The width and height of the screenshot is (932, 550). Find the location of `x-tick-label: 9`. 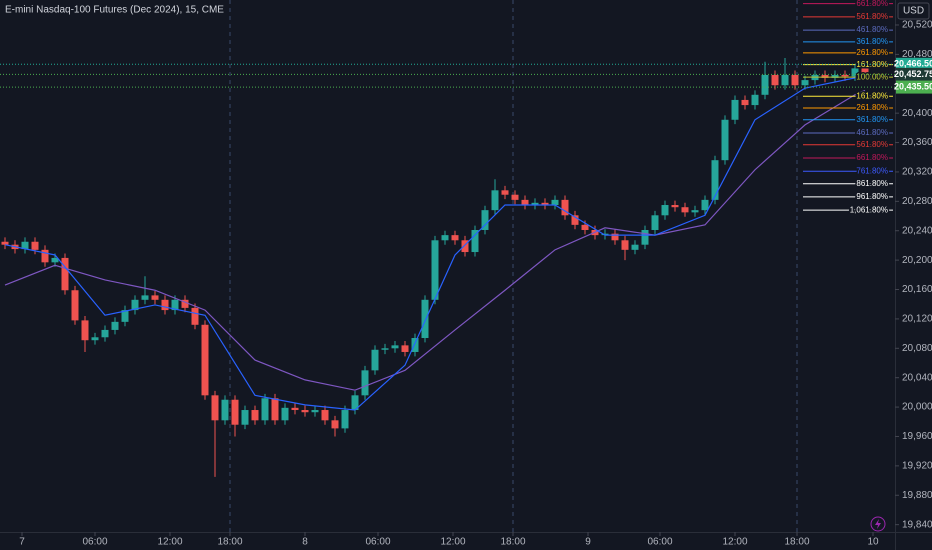

x-tick-label: 9 is located at coordinates (588, 542).